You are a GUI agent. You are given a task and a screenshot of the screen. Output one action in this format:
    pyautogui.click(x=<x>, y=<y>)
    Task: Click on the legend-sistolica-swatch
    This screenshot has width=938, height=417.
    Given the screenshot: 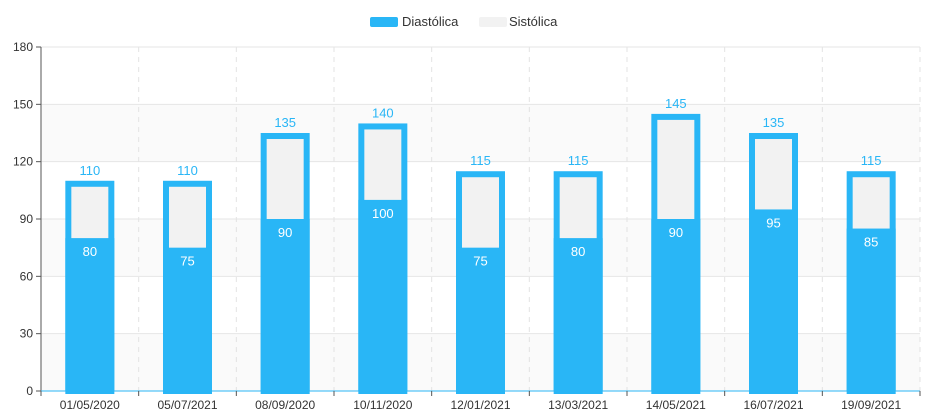 What is the action you would take?
    pyautogui.click(x=493, y=22)
    